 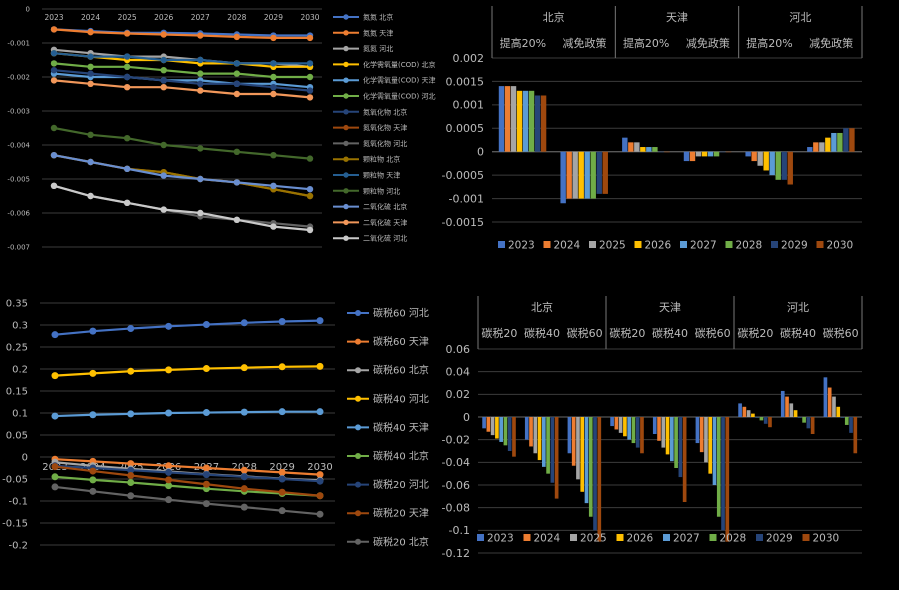 What do you see at coordinates (593, 539) in the screenshot?
I see `legend-label: 2025` at bounding box center [593, 539].